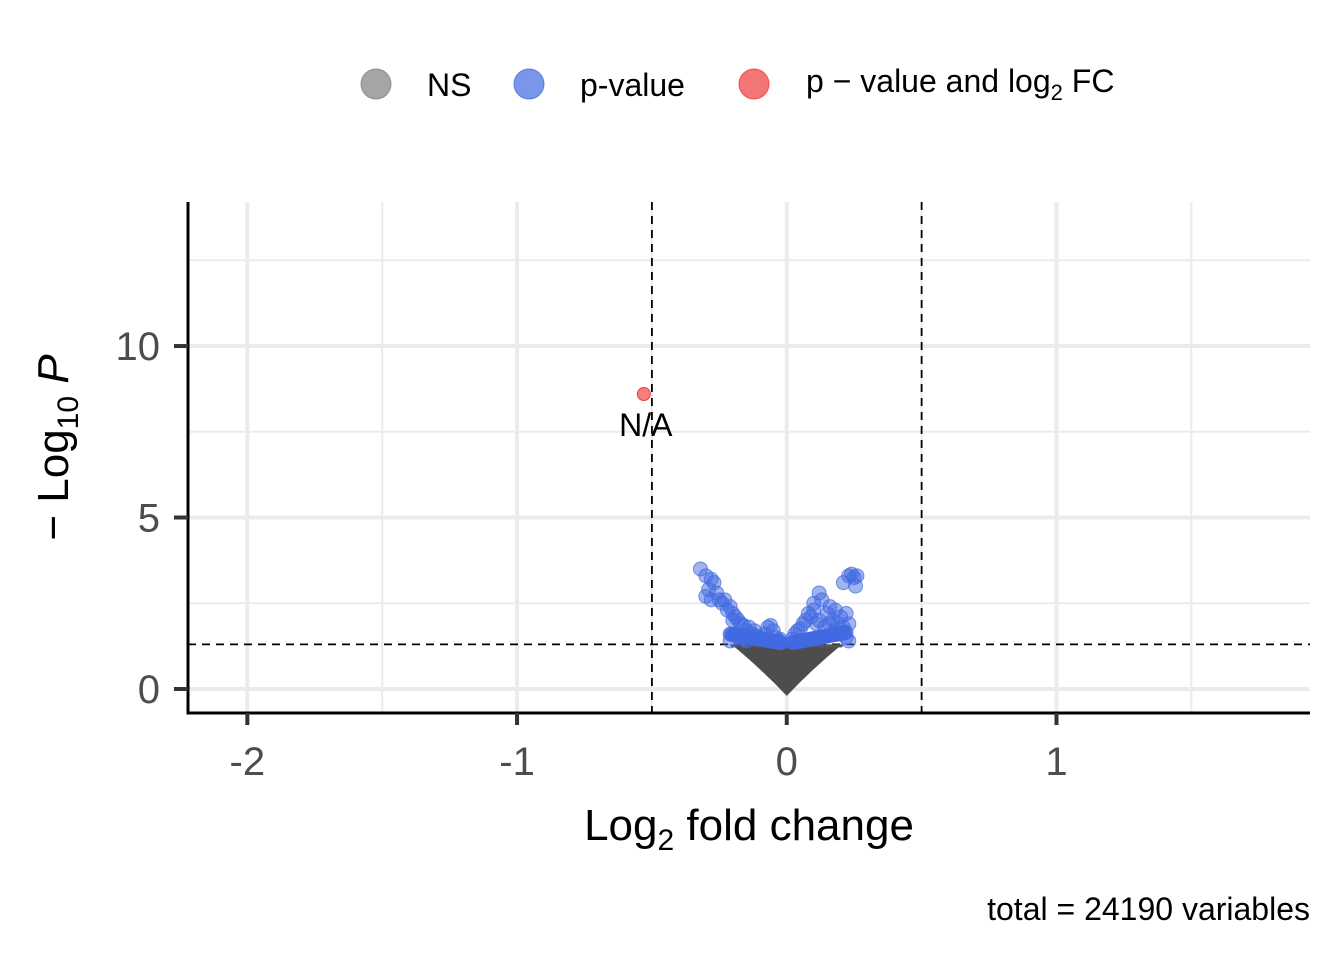  Describe the element at coordinates (749, 829) in the screenshot. I see `x-axis-title: Log2 fold change` at that location.